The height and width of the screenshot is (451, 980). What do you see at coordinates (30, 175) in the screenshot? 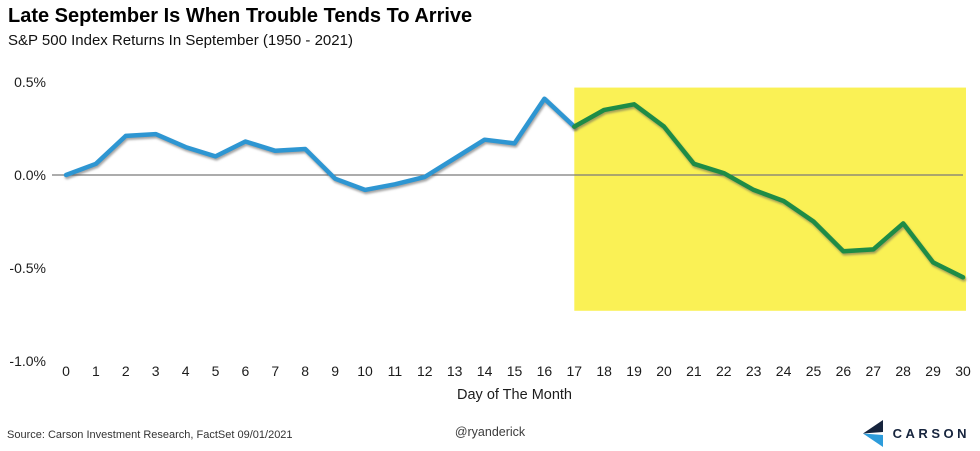
I see `y-axis-tick-label: 0.0%` at bounding box center [30, 175].